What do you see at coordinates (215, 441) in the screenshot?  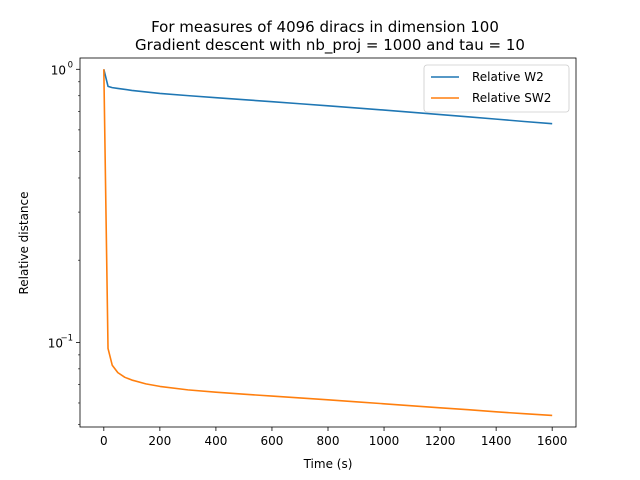 I see `x-tick-label: 400` at bounding box center [215, 441].